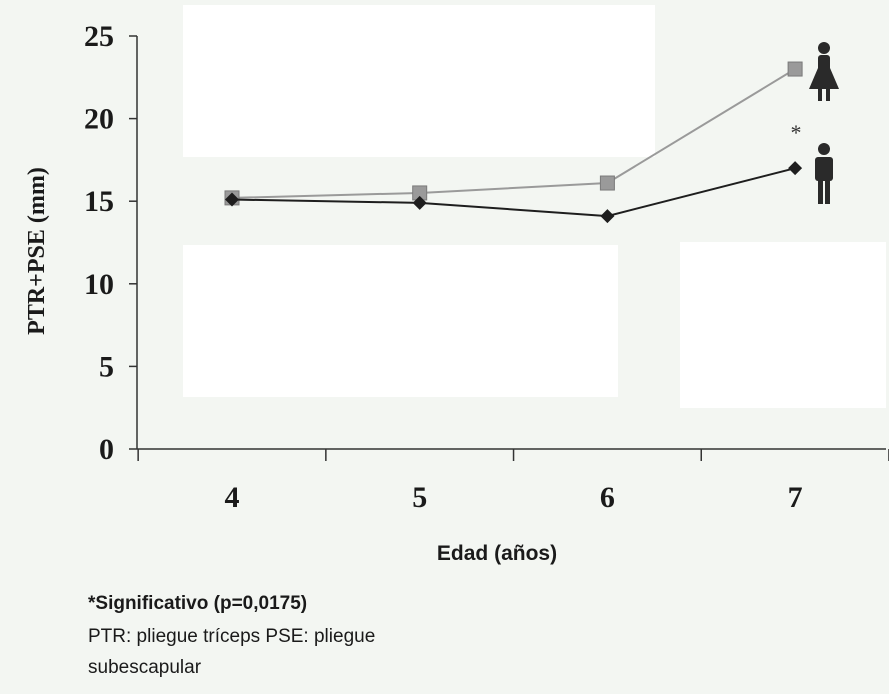 The image size is (889, 694). Describe the element at coordinates (824, 71) in the screenshot. I see `female-figure-icon` at that location.